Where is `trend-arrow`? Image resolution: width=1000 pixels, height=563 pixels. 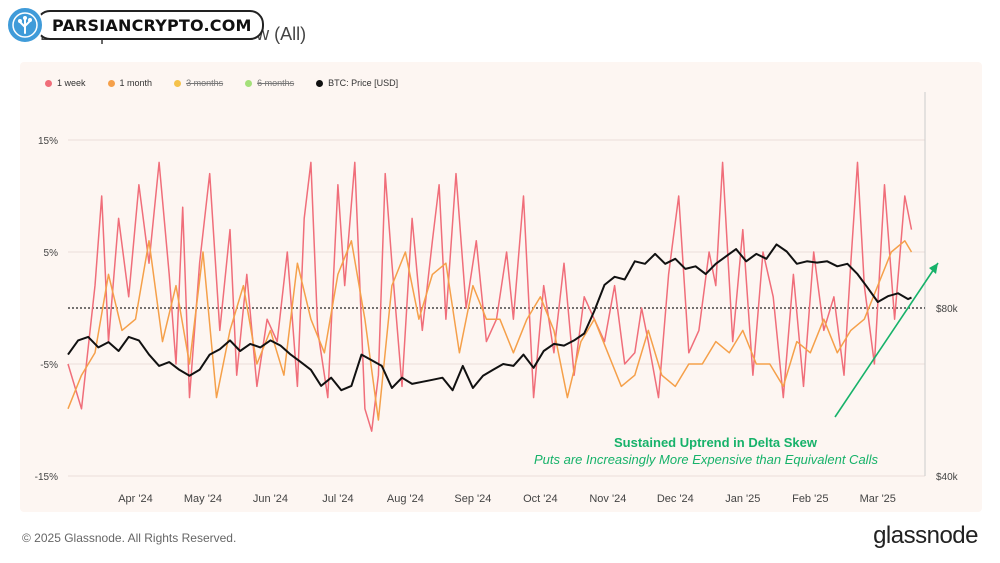
trend-arrow is located at coordinates (886, 340).